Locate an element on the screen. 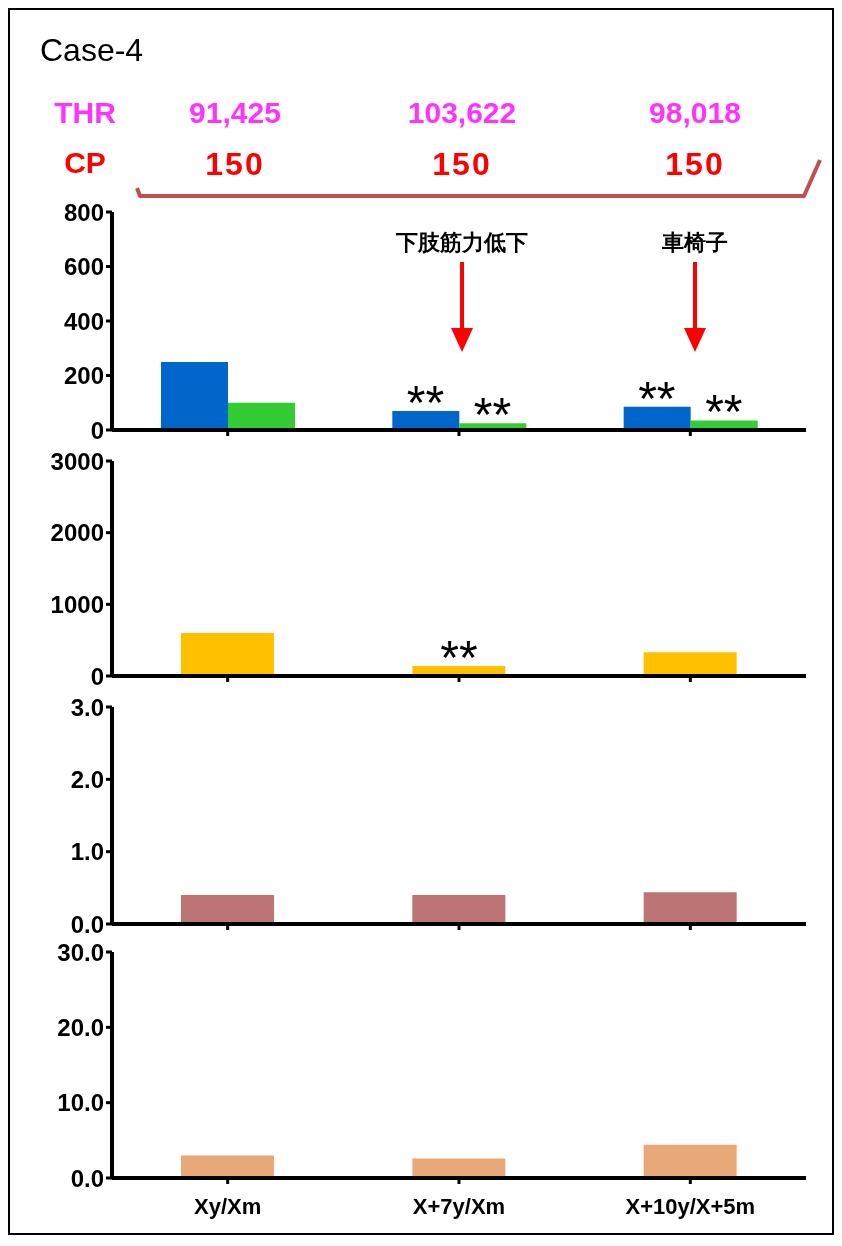  y-tick-label: 3.0 is located at coordinates (87, 707).